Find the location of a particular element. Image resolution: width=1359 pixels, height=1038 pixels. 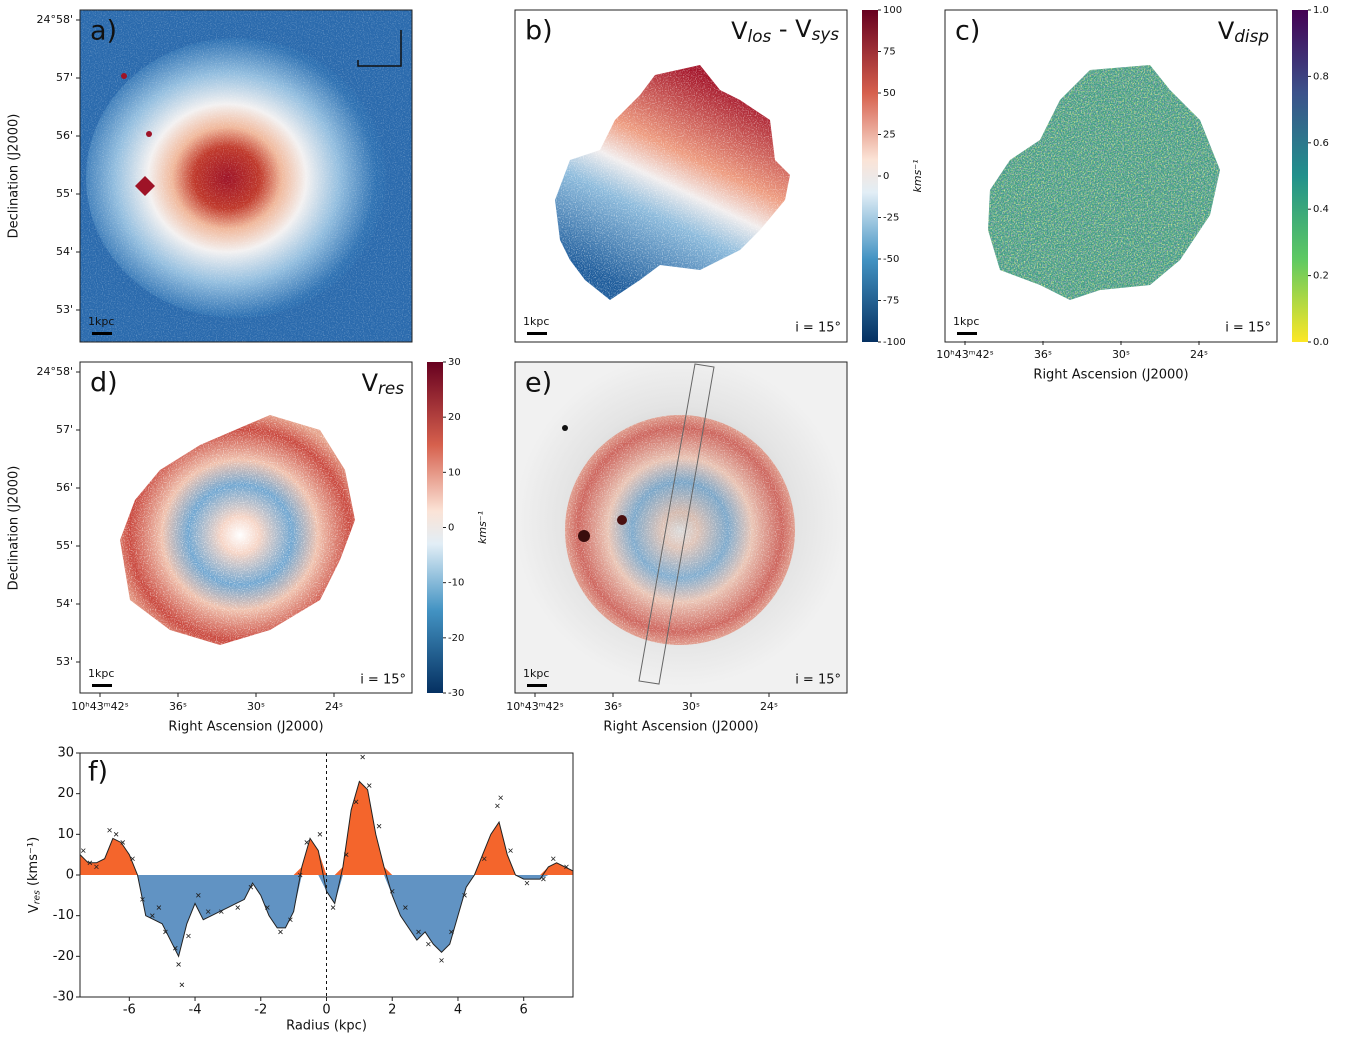

subscript: los is located at coordinates (760, 36).